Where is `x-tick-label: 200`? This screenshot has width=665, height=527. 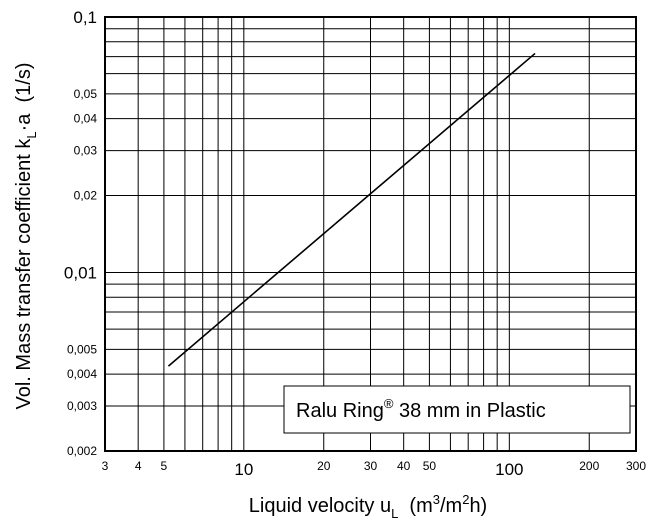
x-tick-label: 200 is located at coordinates (589, 466).